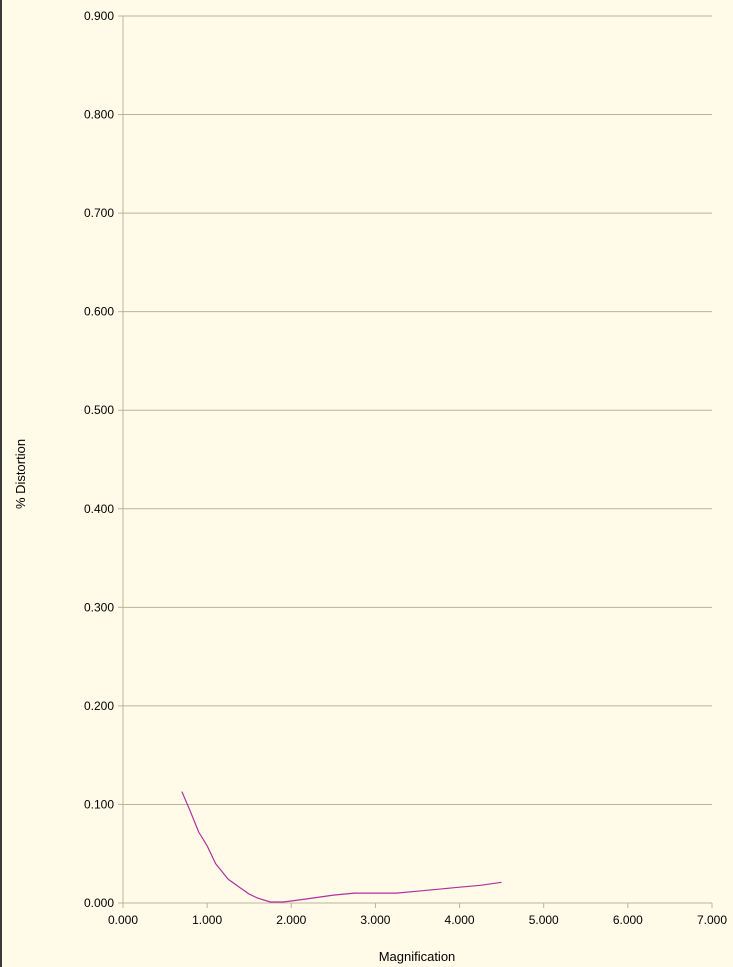 The height and width of the screenshot is (967, 733). What do you see at coordinates (99, 16) in the screenshot?
I see `y-tick-label: 0.900` at bounding box center [99, 16].